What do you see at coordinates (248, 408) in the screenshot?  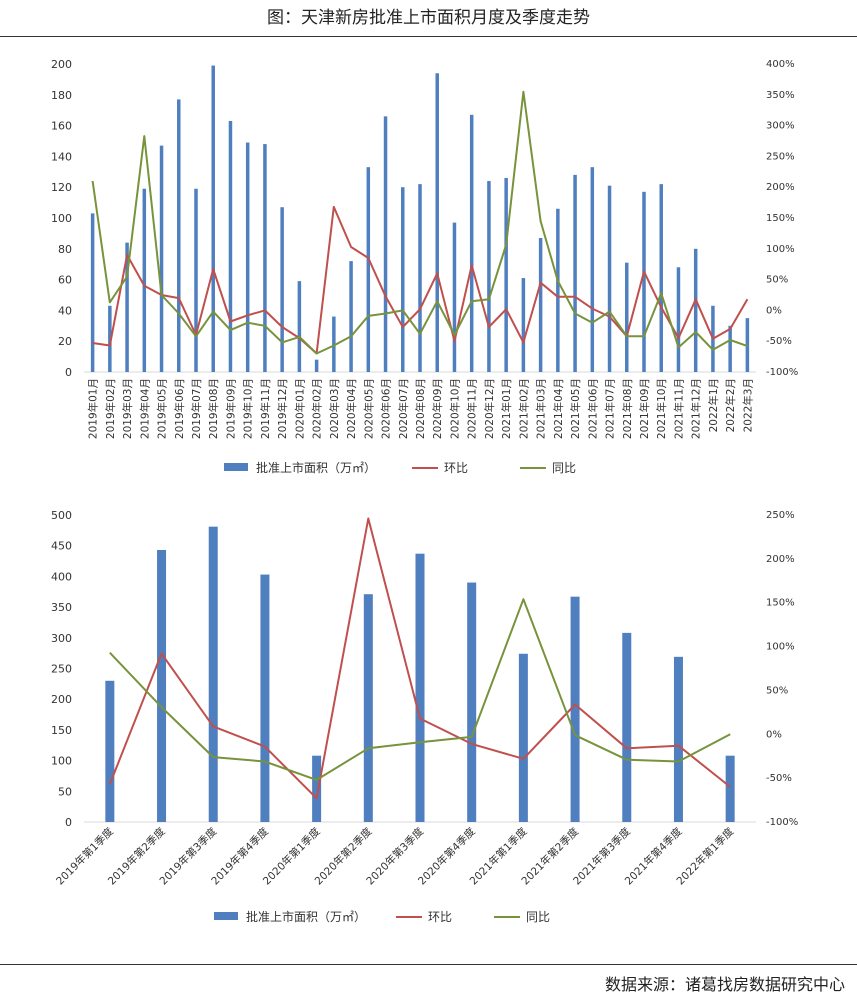 I see `category-label: 2019年10月` at bounding box center [248, 408].